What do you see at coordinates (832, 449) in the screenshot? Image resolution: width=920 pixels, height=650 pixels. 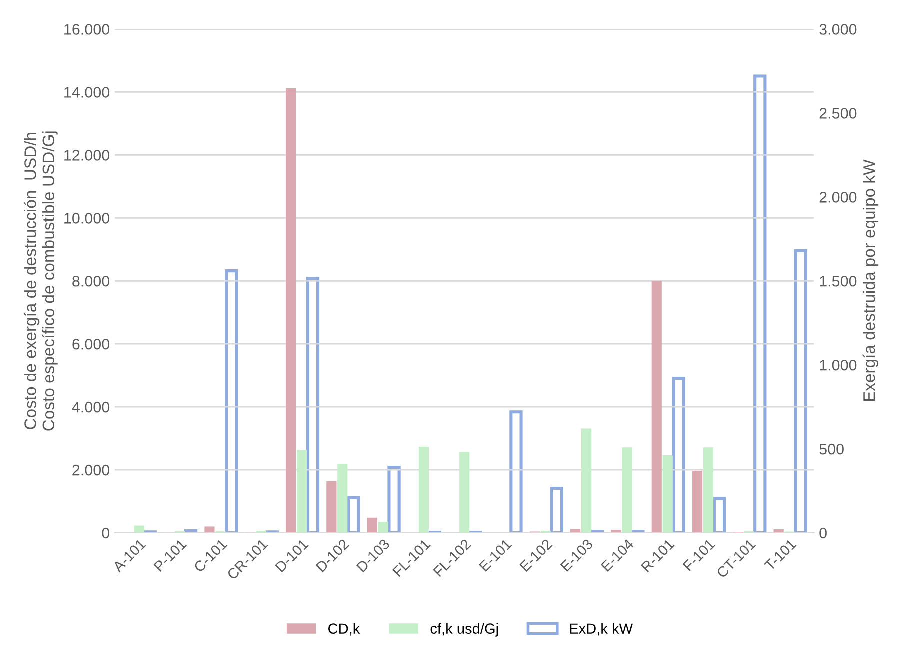 I see `y2-tick-label: 500` at bounding box center [832, 449].